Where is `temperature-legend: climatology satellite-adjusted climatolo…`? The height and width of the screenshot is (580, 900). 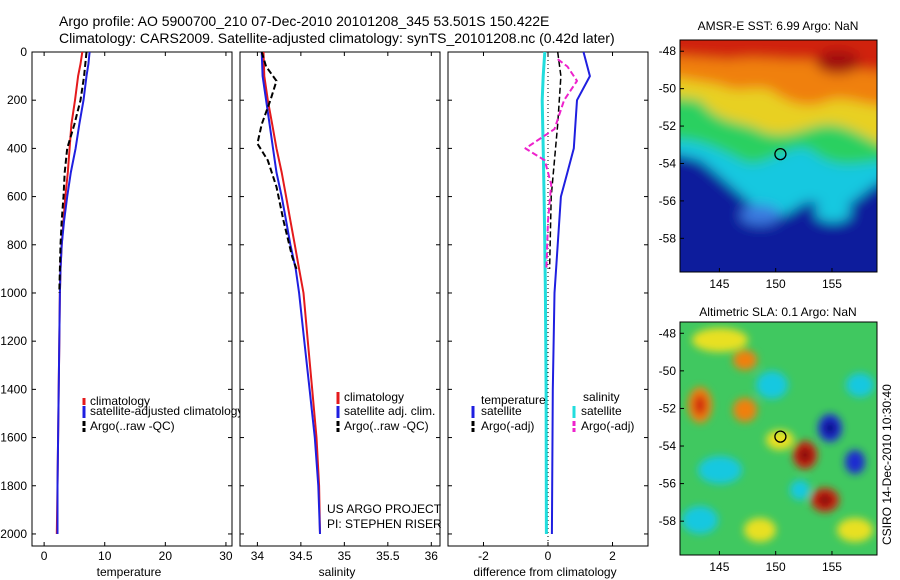 temperature-legend: climatology satellite-adjusted climatolo… is located at coordinates (162, 413).